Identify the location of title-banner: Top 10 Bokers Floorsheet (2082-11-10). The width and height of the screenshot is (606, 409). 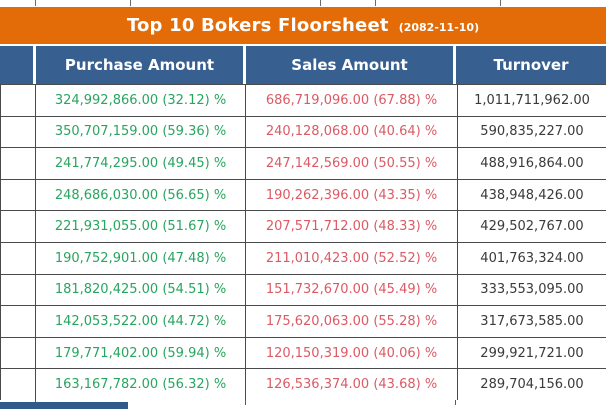
(303, 25).